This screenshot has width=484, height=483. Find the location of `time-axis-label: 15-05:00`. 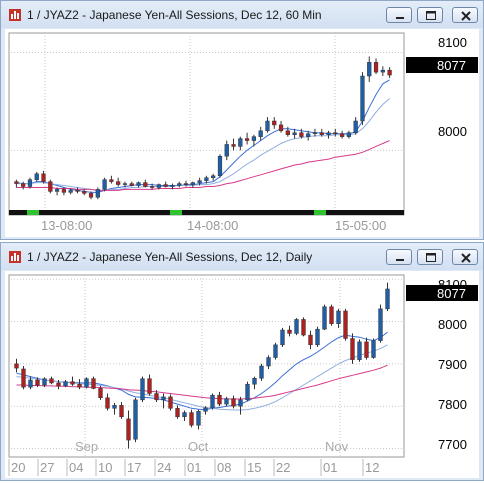

time-axis-label: 15-05:00 is located at coordinates (360, 225).